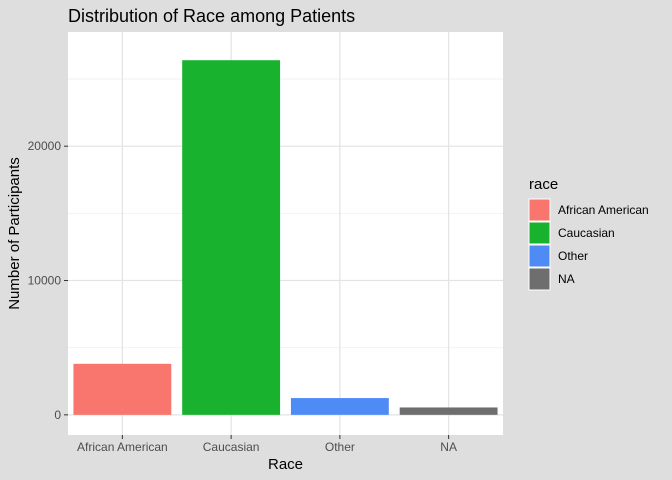  What do you see at coordinates (340, 447) in the screenshot?
I see `x-tick-label: Other` at bounding box center [340, 447].